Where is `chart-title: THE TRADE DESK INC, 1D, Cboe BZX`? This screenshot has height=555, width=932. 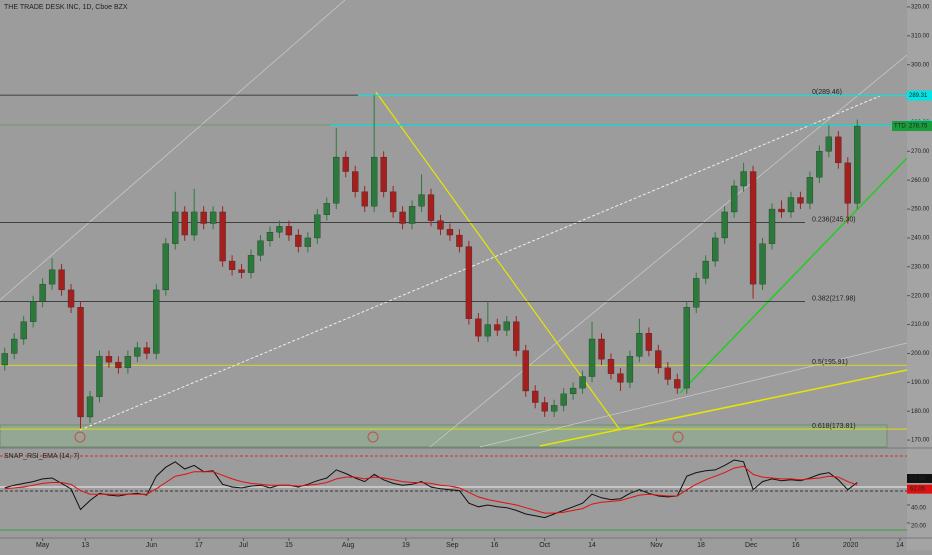 chart-title: THE TRADE DESK INC, 1D, Cboe BZX is located at coordinates (66, 7).